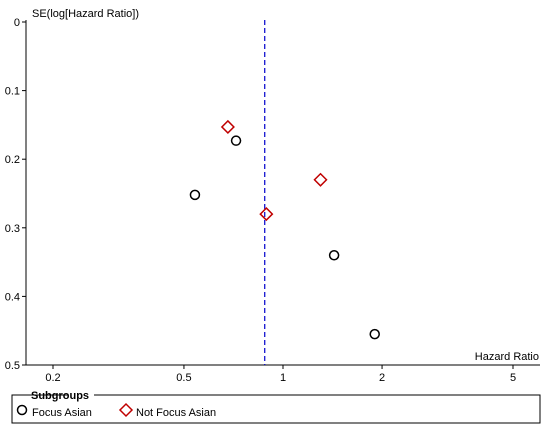 The image size is (550, 433). Describe the element at coordinates (12, 160) in the screenshot. I see `y-tick-label: 0.2` at that location.